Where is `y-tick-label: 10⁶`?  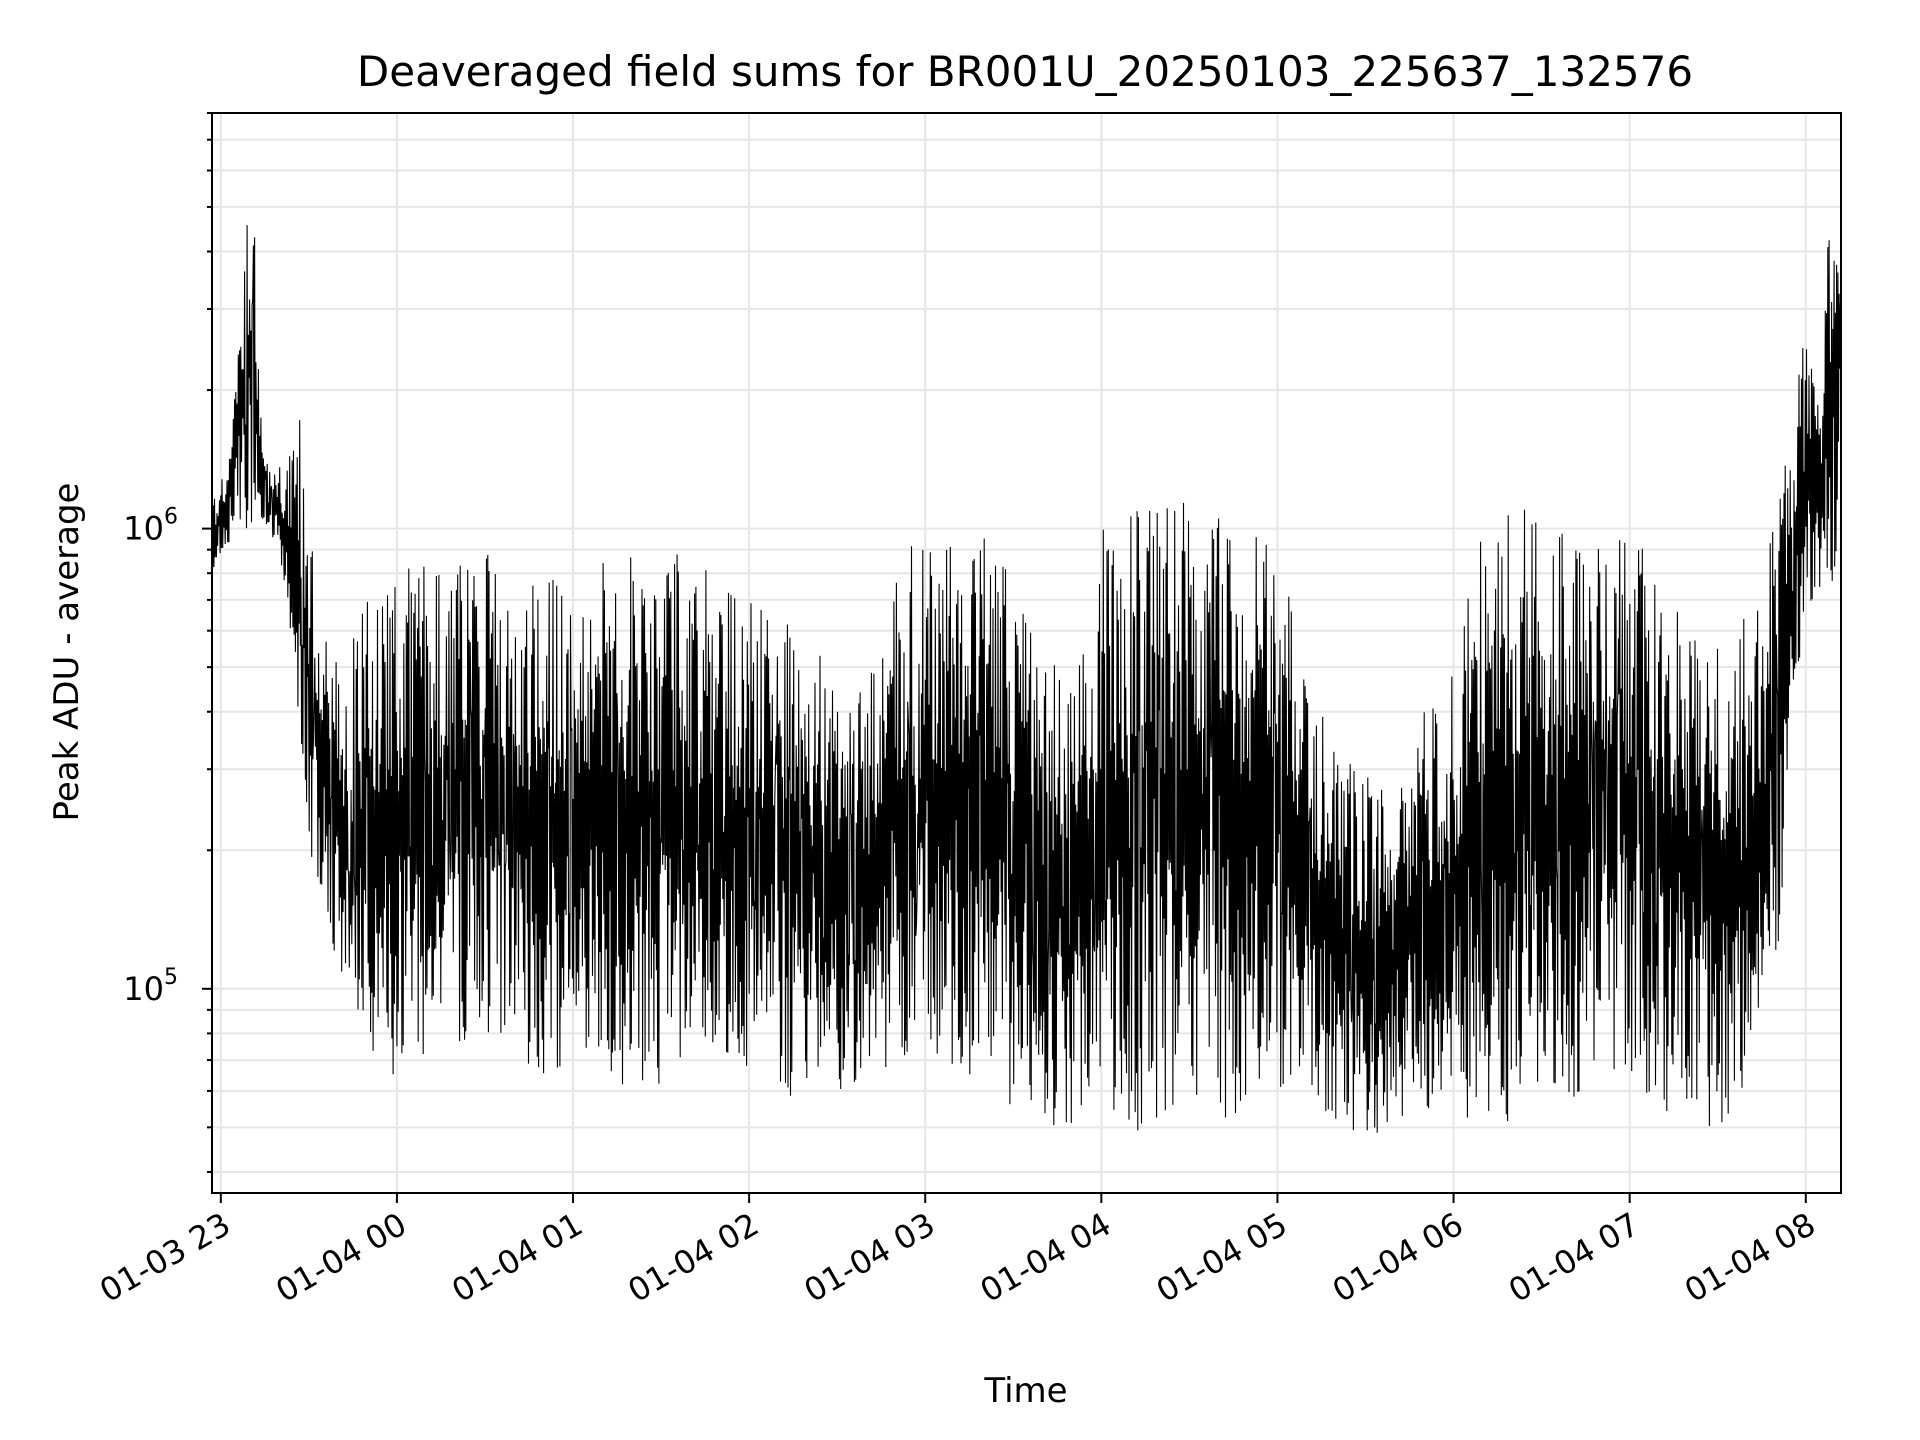
y-tick-label: 10⁶ is located at coordinates (150, 526).